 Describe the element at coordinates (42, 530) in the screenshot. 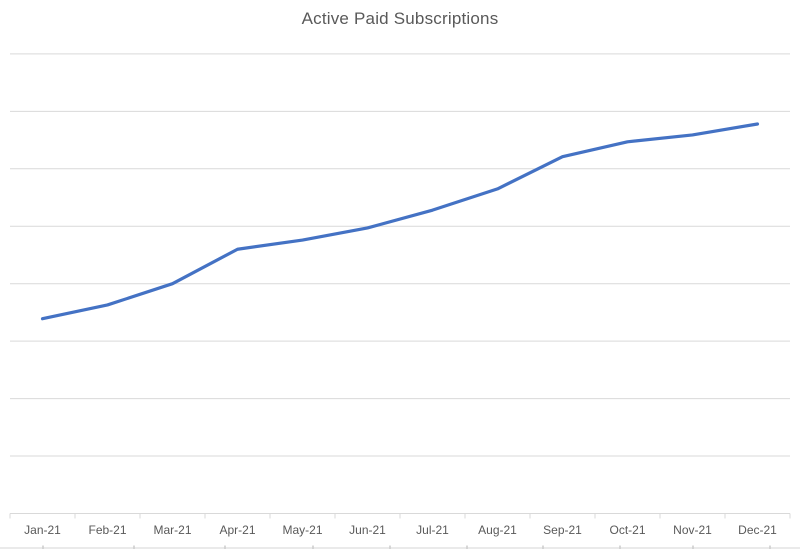

I see `x-axis-label: Jan-21` at that location.